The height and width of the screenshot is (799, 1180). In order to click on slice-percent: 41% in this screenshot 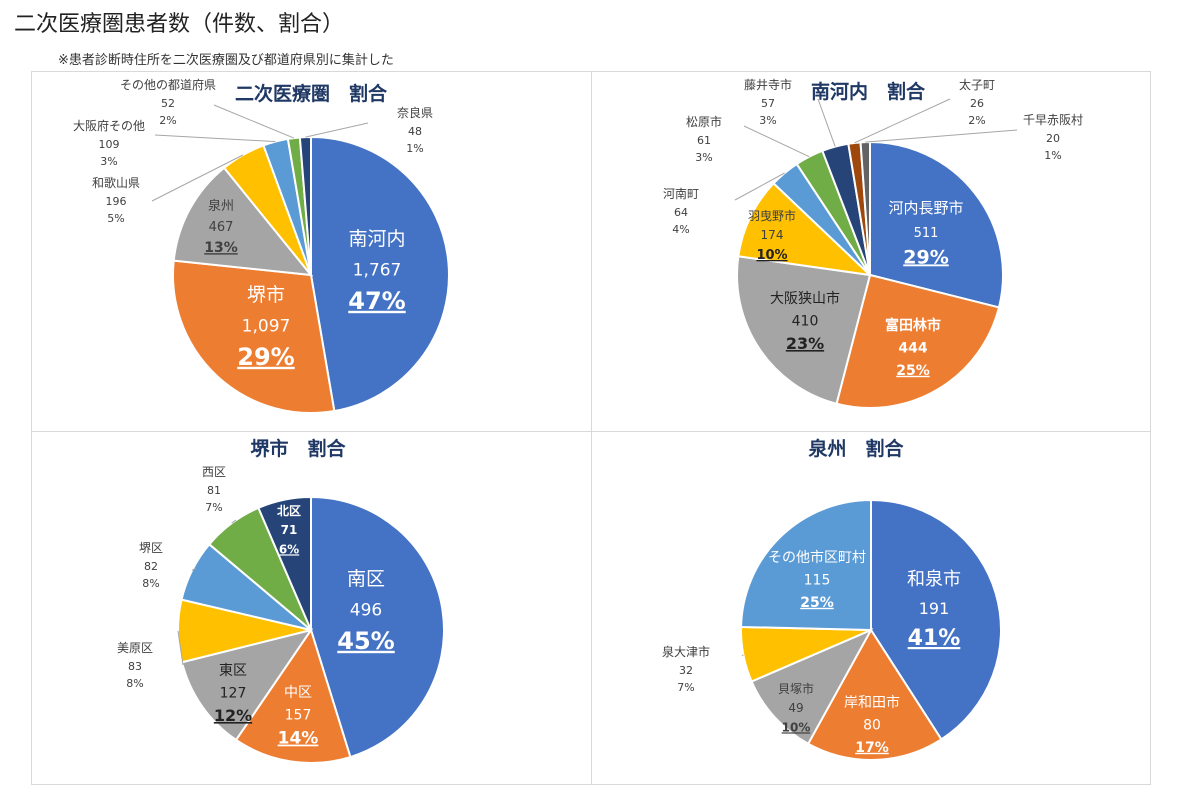, I will do `click(934, 638)`.